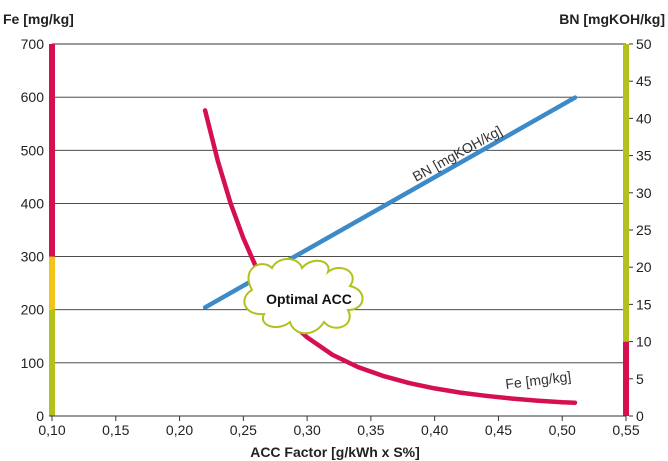 The image size is (668, 461). I want to click on y-left-tick-label: 600, so click(33, 97).